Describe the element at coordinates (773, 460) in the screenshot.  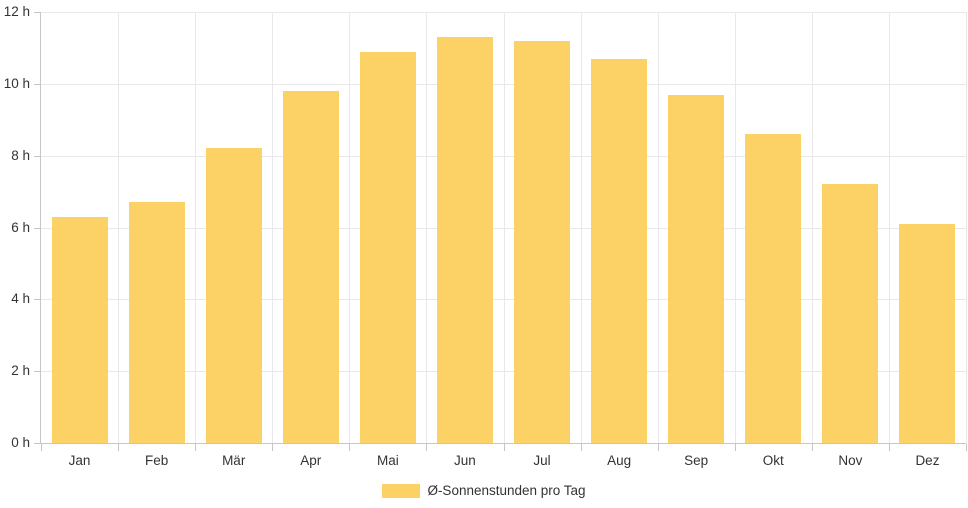
I see `x-axis-label-okt: Okt` at that location.